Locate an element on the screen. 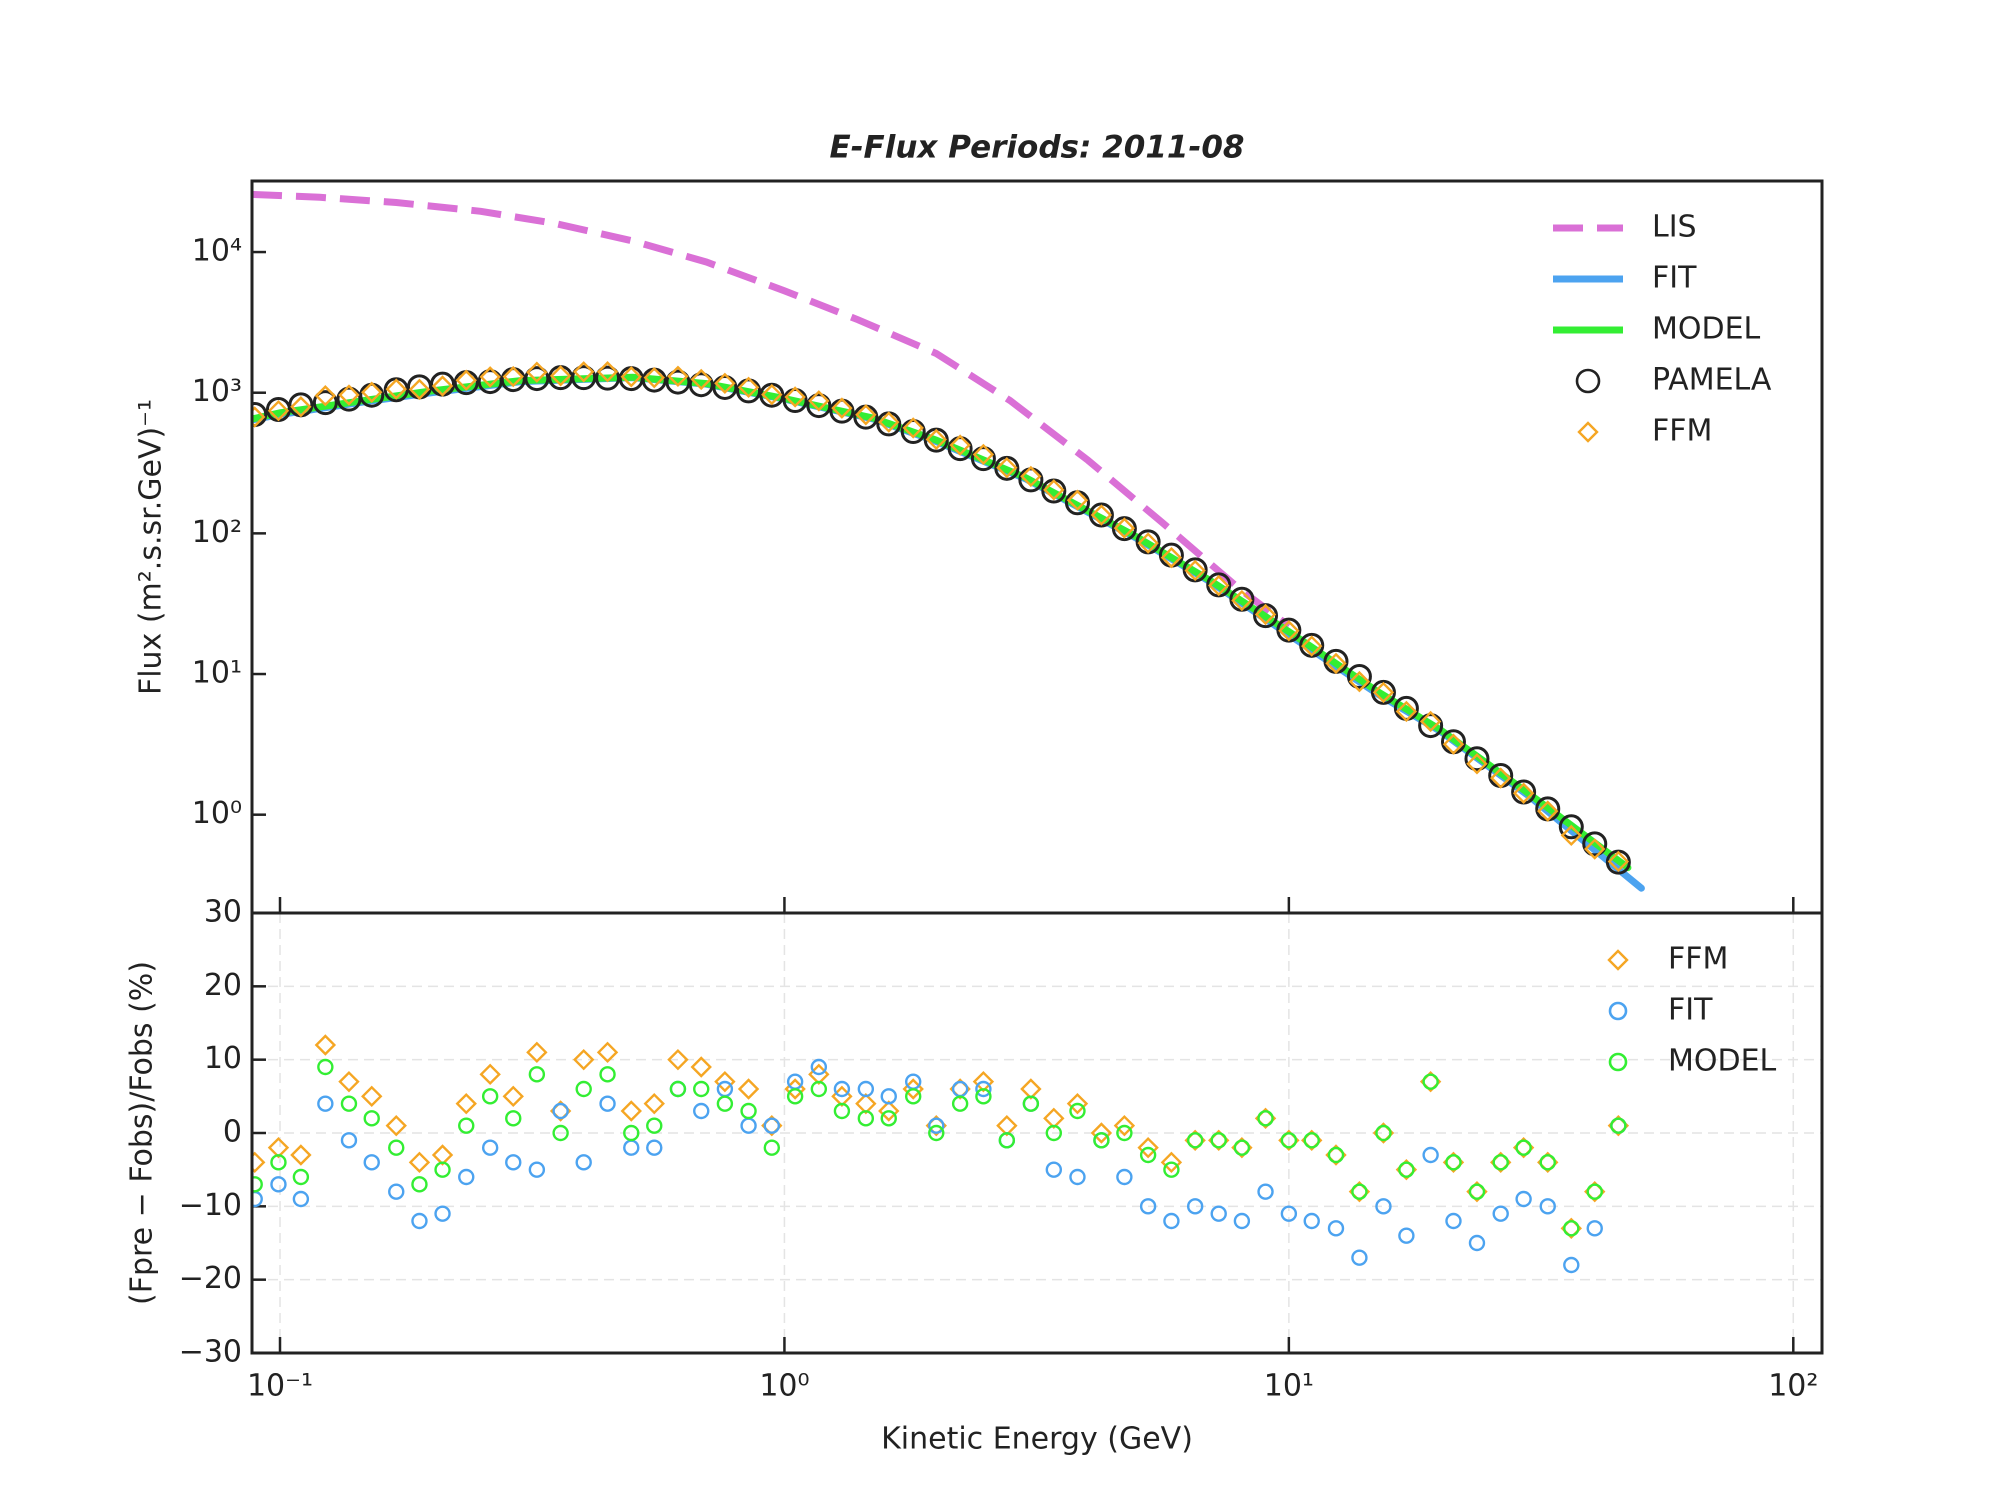  x-axis-label: Kinetic Energy (GeV) is located at coordinates (1037, 1439).